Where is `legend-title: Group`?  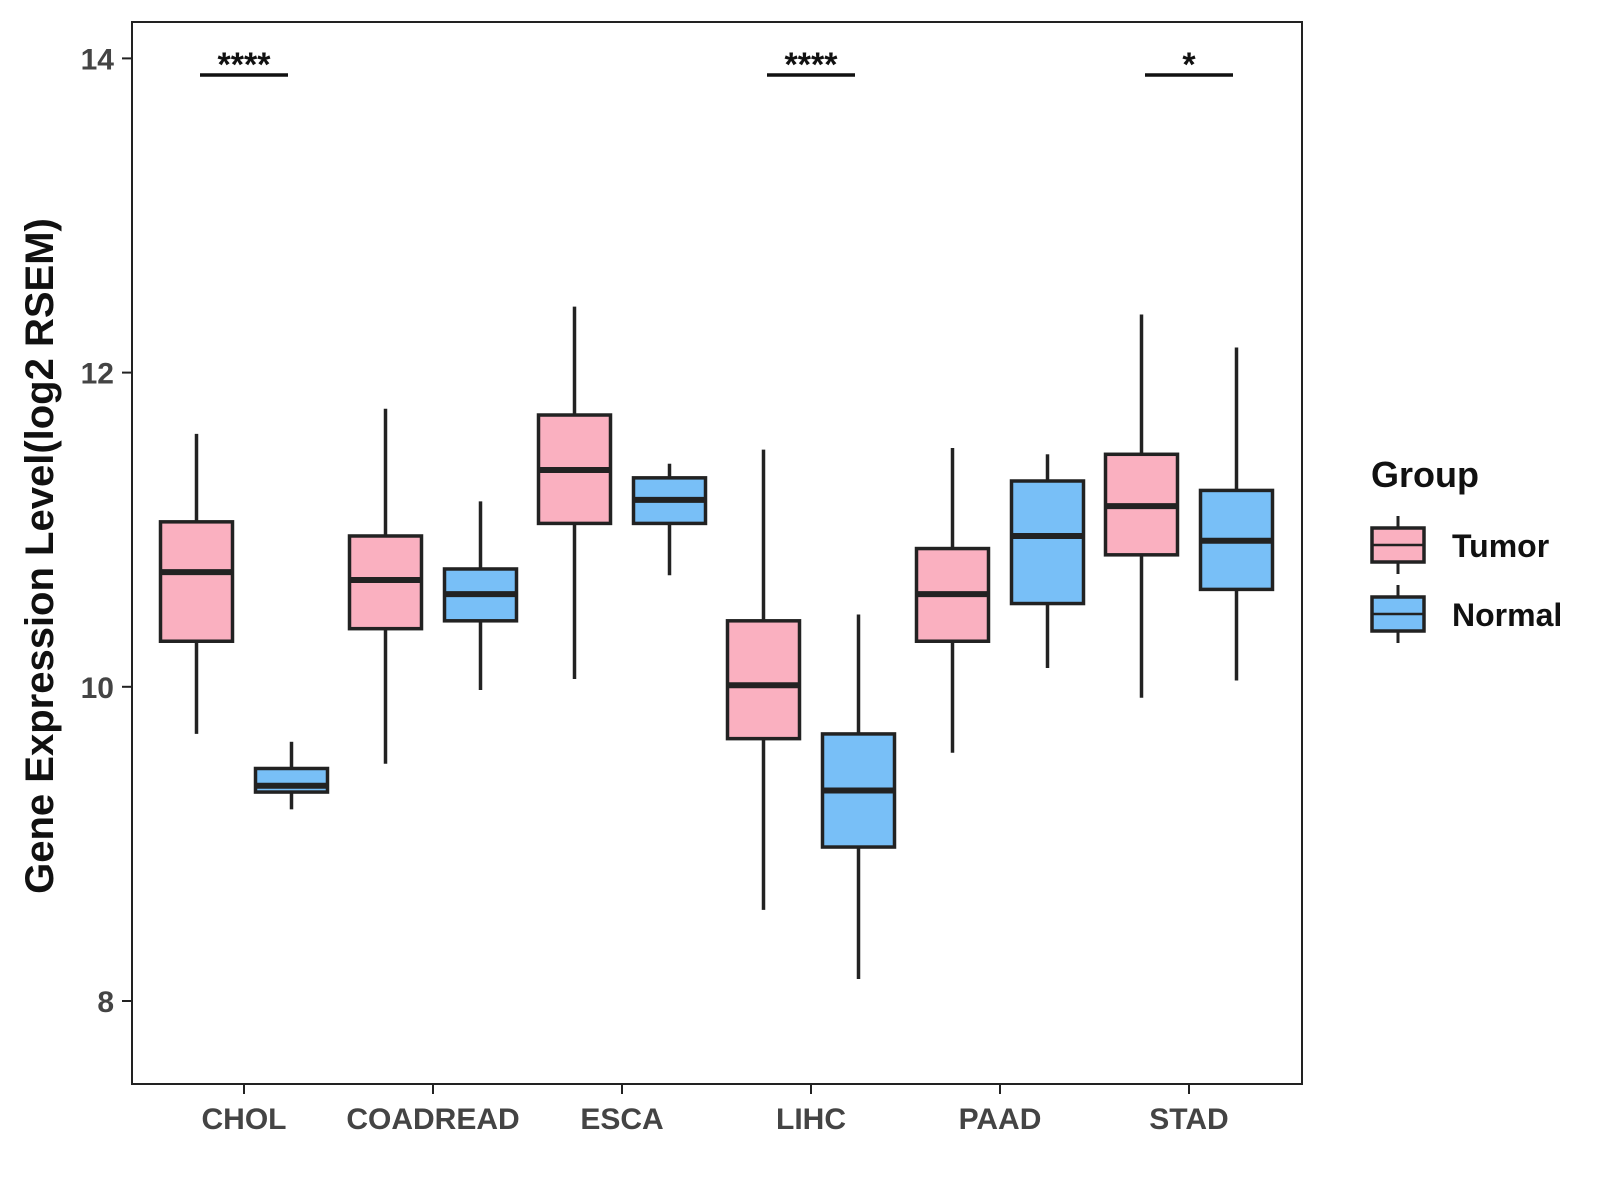 legend-title: Group is located at coordinates (1425, 474).